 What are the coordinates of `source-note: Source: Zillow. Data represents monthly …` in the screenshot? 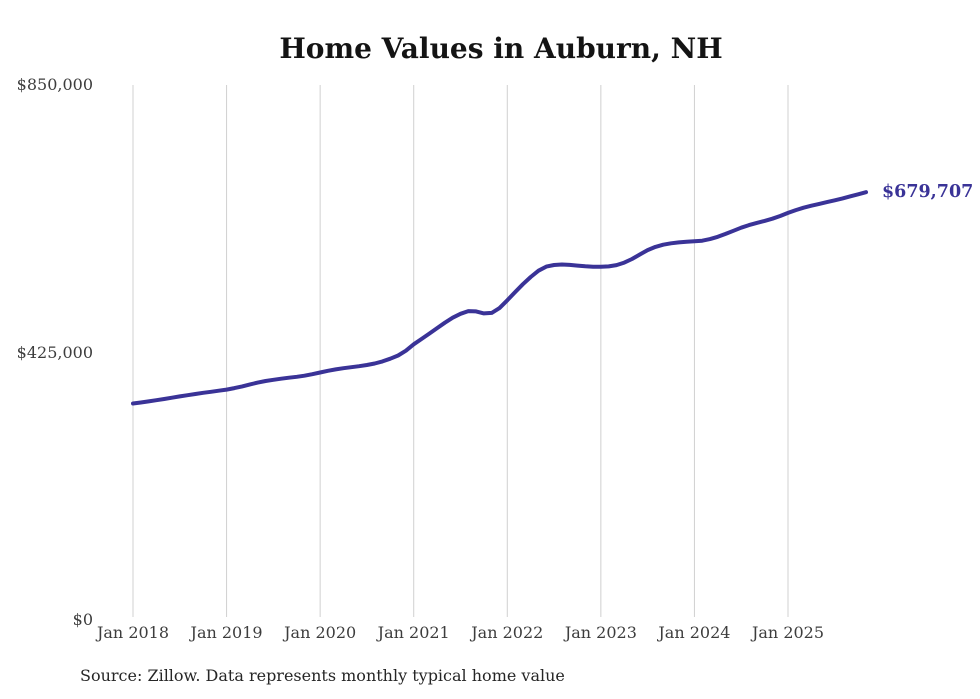 It's located at (322, 675).